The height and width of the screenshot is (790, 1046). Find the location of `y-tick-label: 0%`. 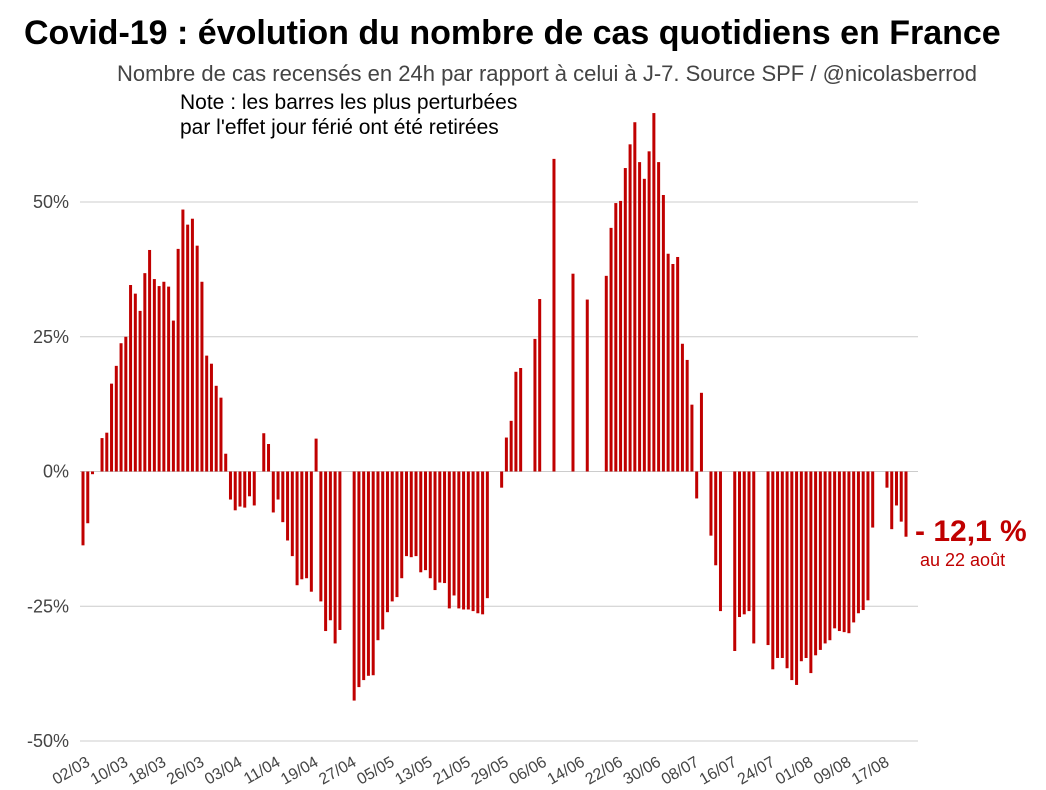

y-tick-label: 0% is located at coordinates (56, 472).